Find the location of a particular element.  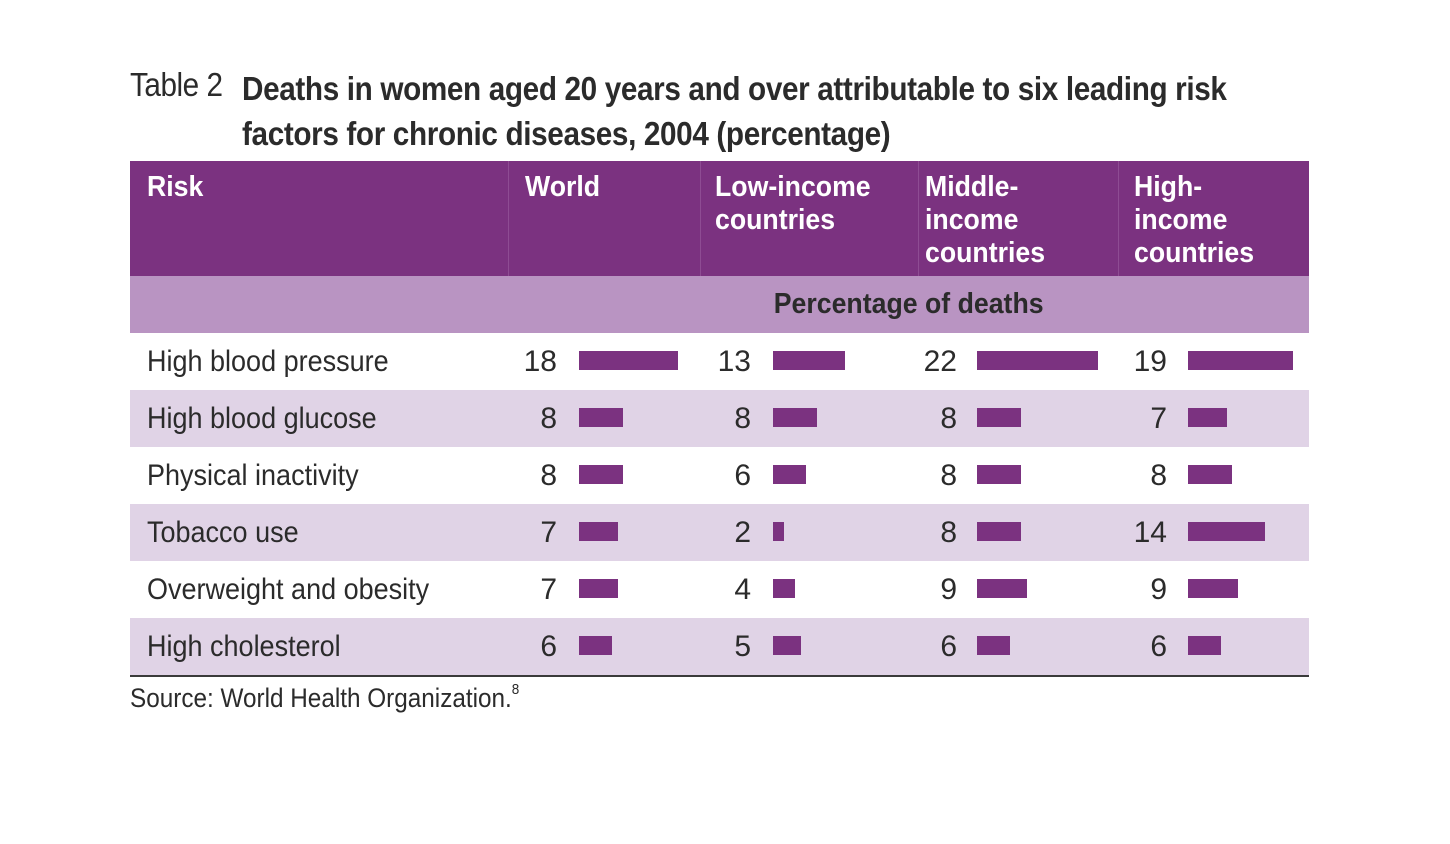

table-number: Table 2 is located at coordinates (176, 84).